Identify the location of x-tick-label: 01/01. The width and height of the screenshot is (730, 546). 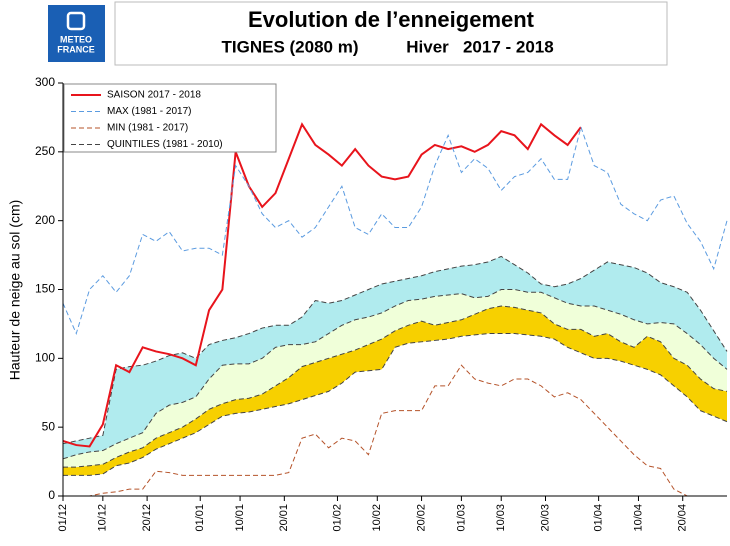
(200, 518).